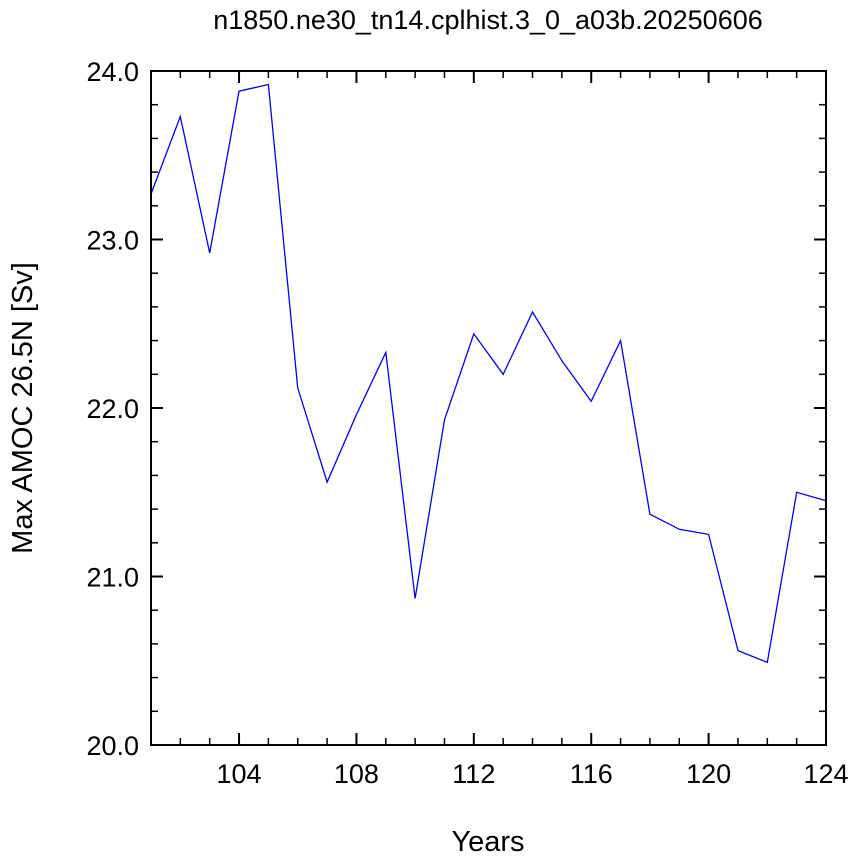 The image size is (855, 864). I want to click on x-tick-label: 120, so click(708, 774).